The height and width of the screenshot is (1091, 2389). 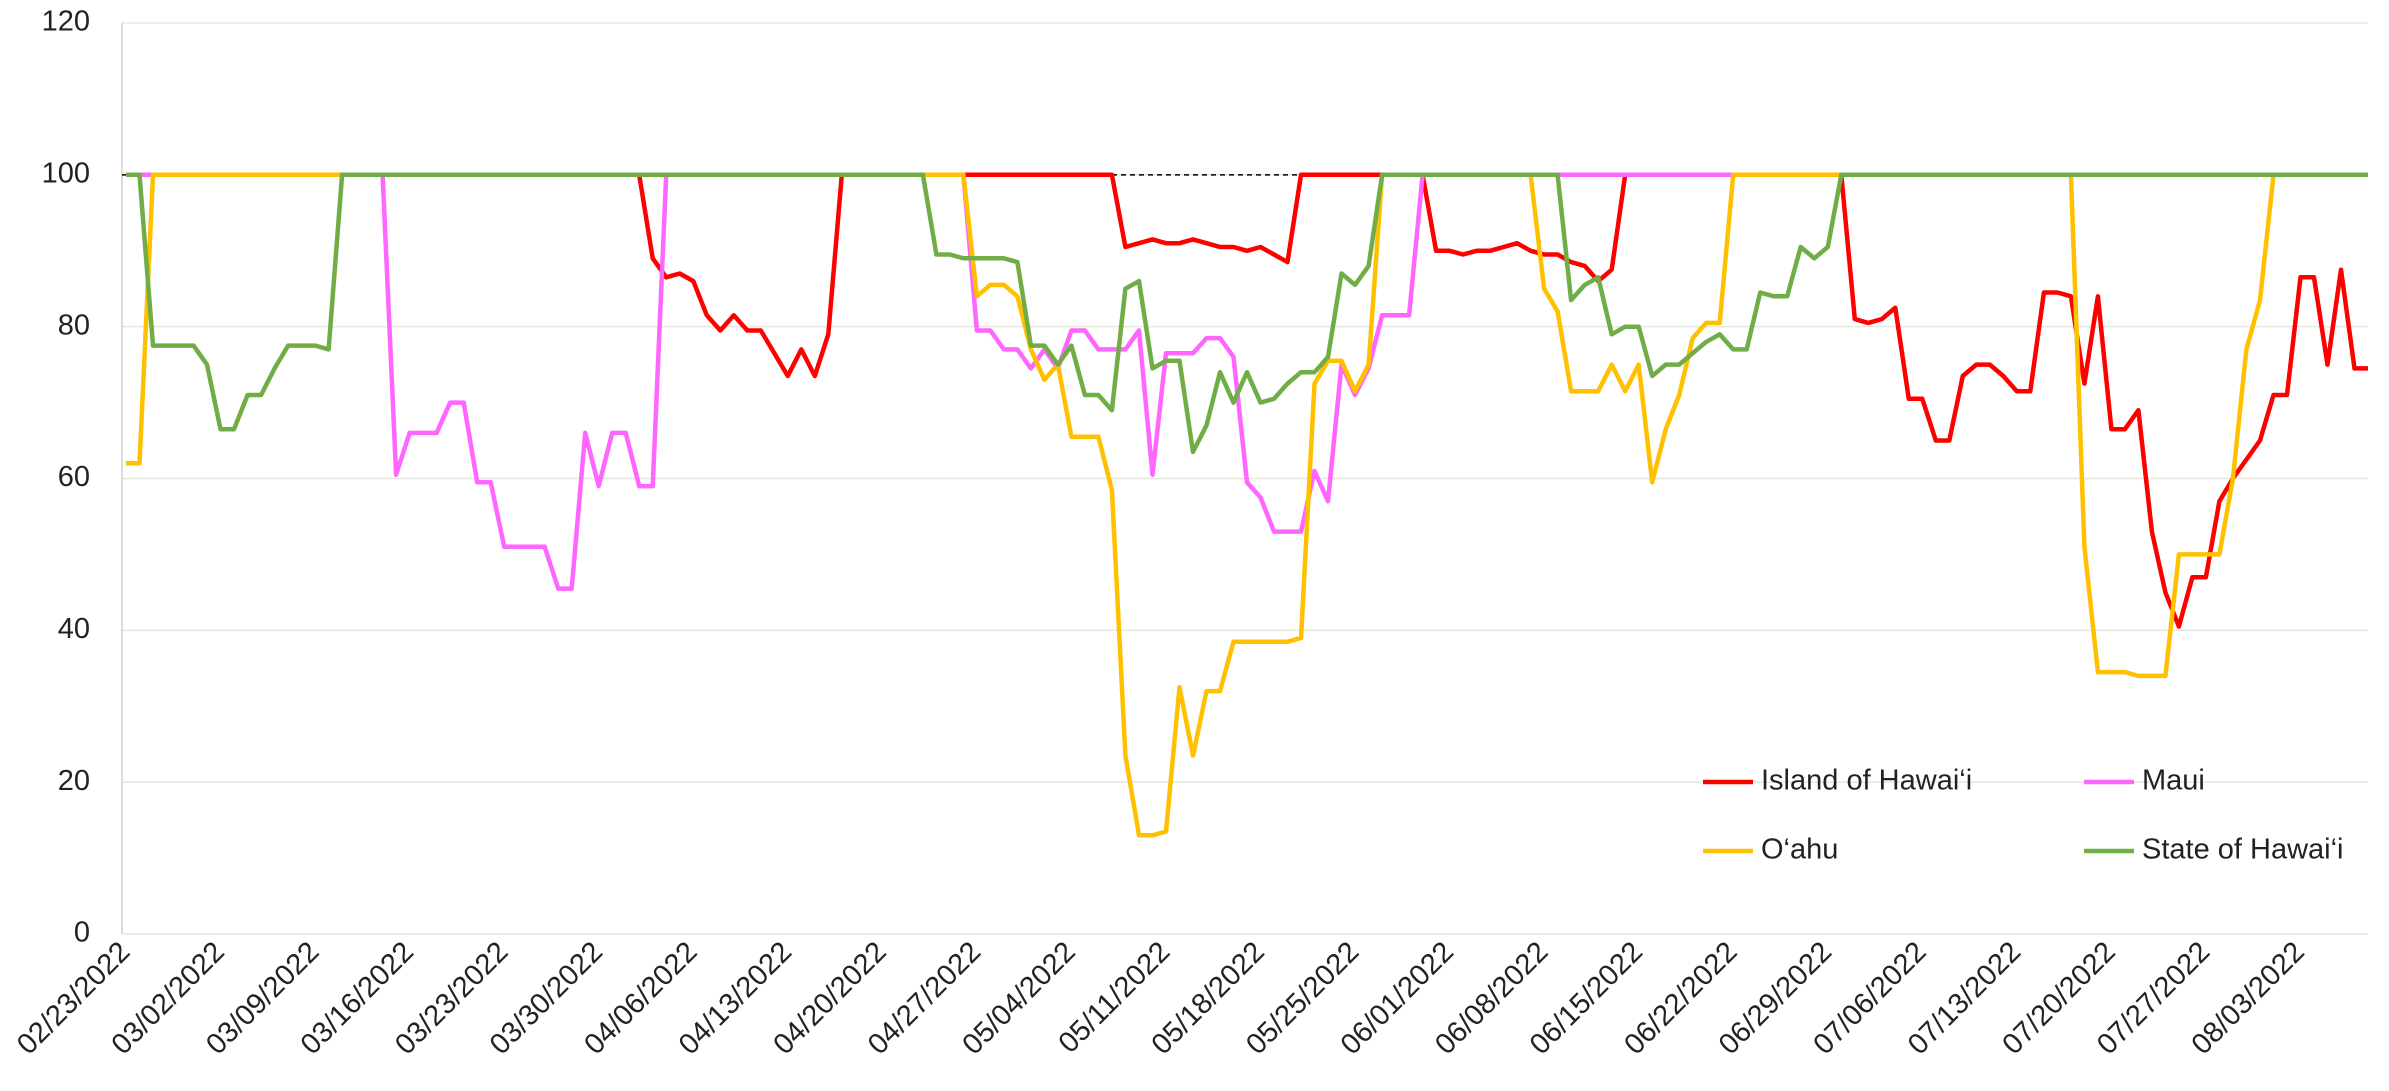 What do you see at coordinates (82, 933) in the screenshot?
I see `y-tick-label: 0` at bounding box center [82, 933].